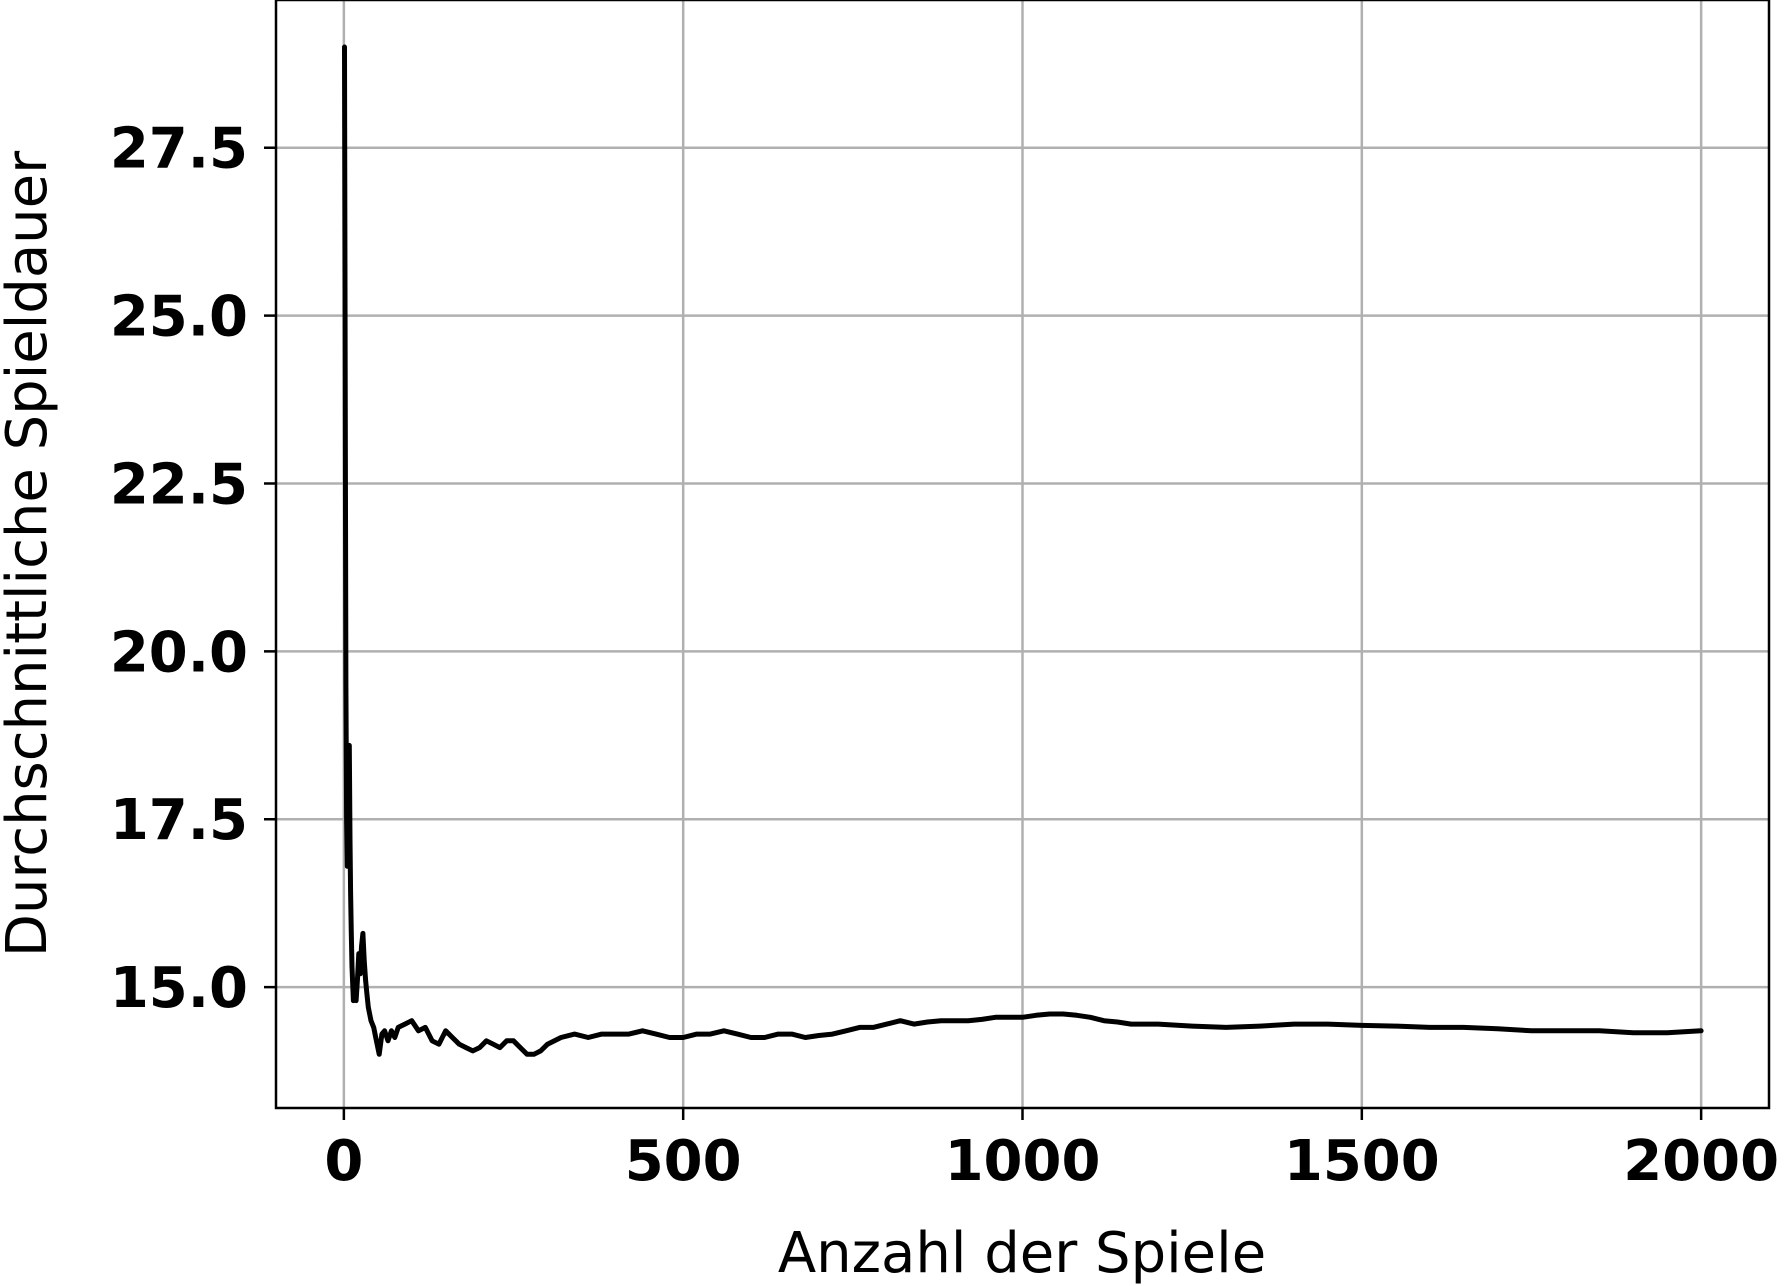  Describe the element at coordinates (179, 652) in the screenshot. I see `y-tick-label: 20.0` at that location.